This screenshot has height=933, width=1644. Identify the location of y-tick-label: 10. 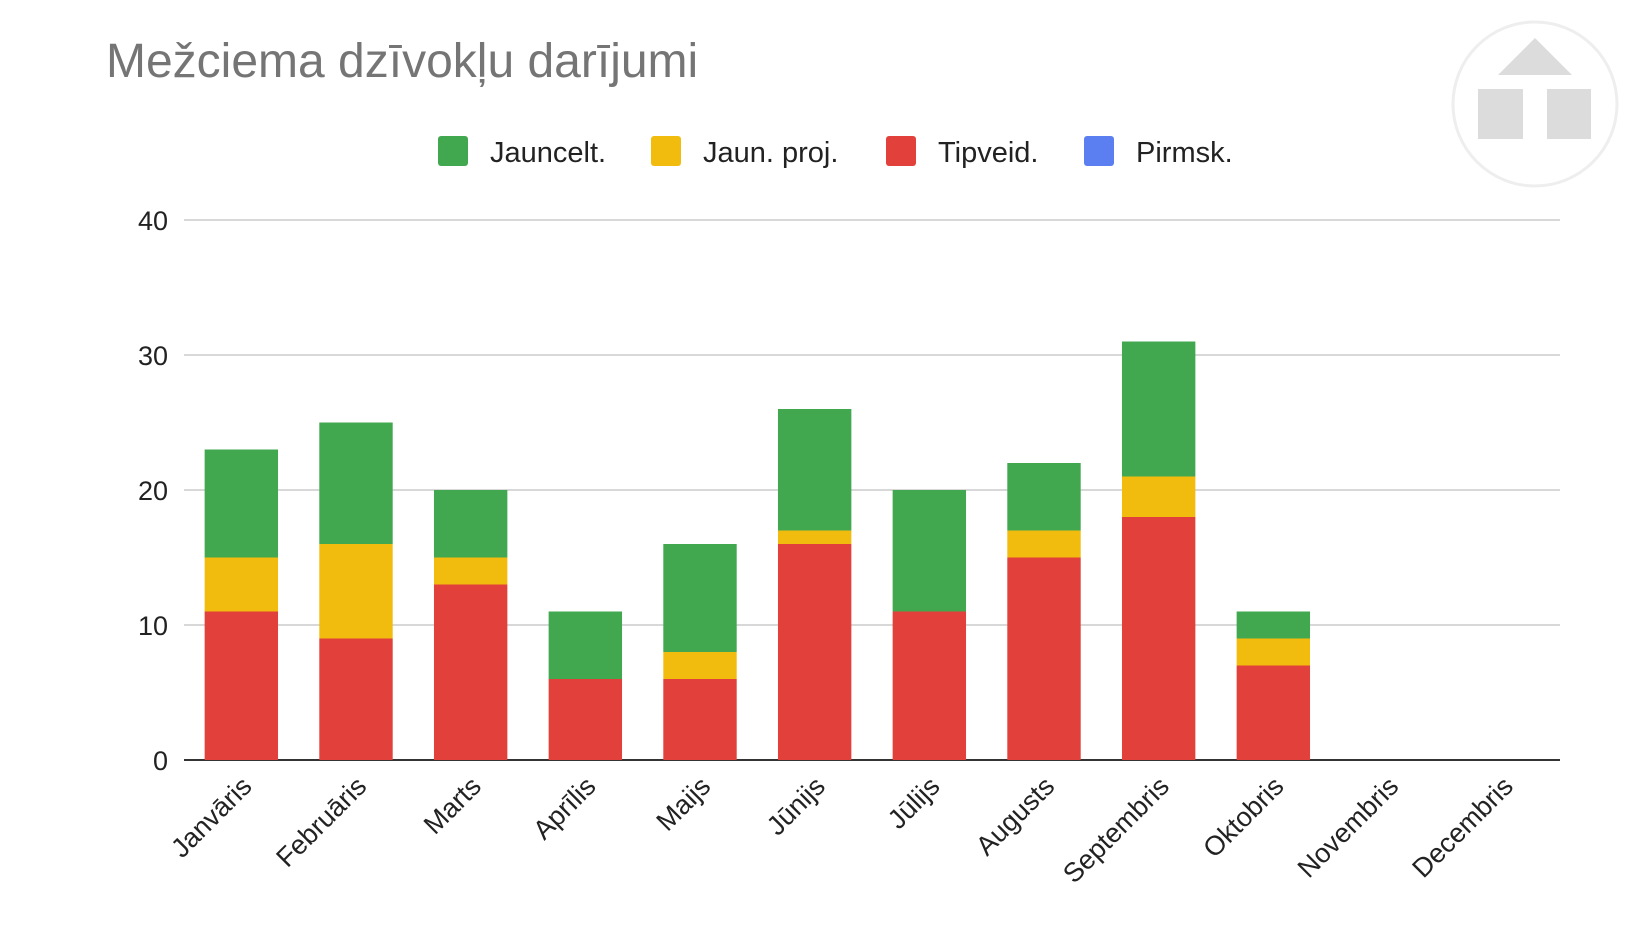
(153, 626).